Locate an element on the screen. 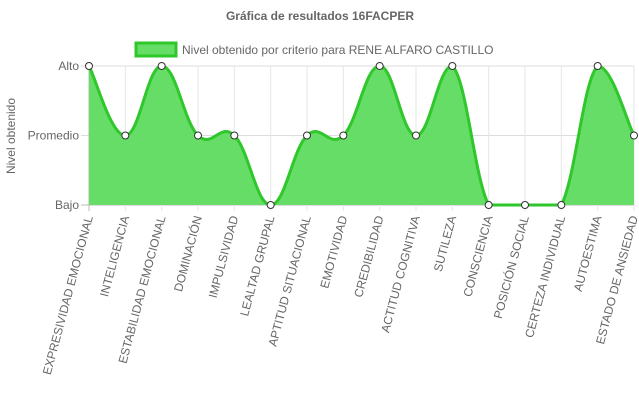 The height and width of the screenshot is (416, 639). chart-title: Gráfica de resultados 16FACPER is located at coordinates (320, 16).